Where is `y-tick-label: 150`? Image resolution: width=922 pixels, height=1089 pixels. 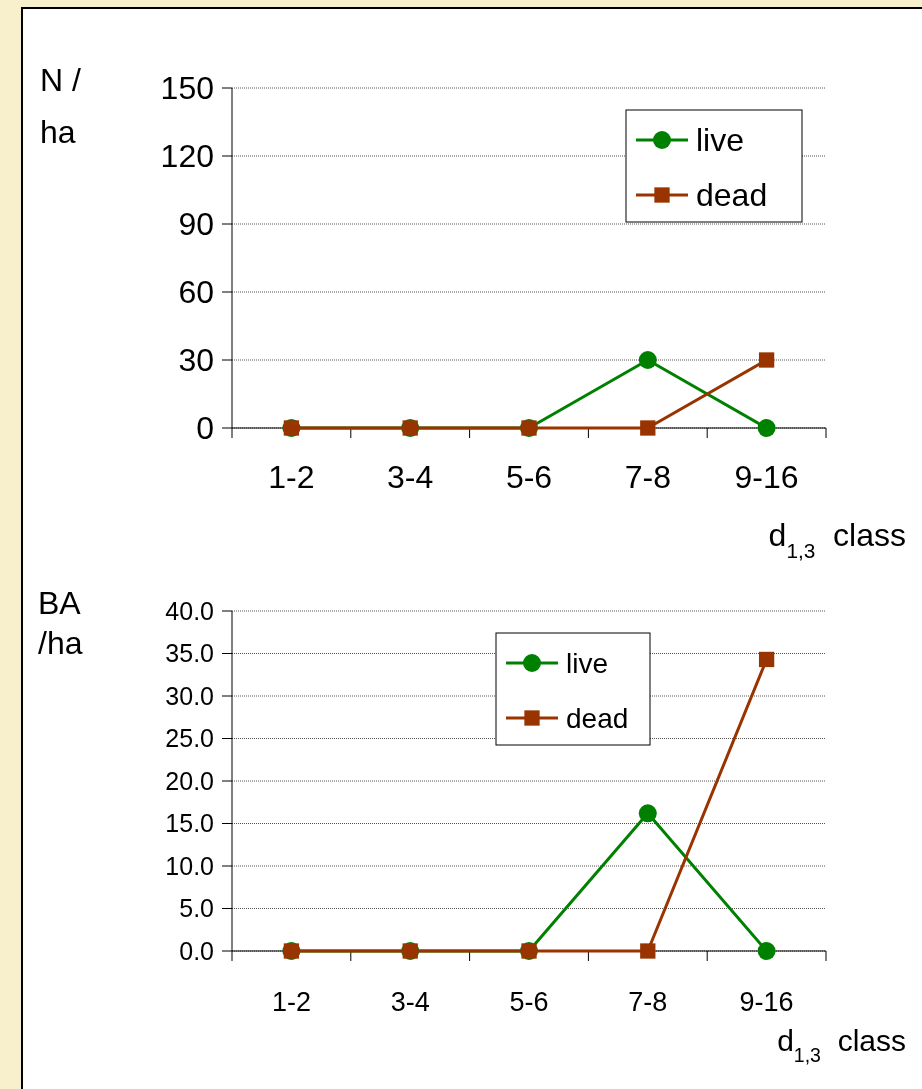 y-tick-label: 150 is located at coordinates (187, 88).